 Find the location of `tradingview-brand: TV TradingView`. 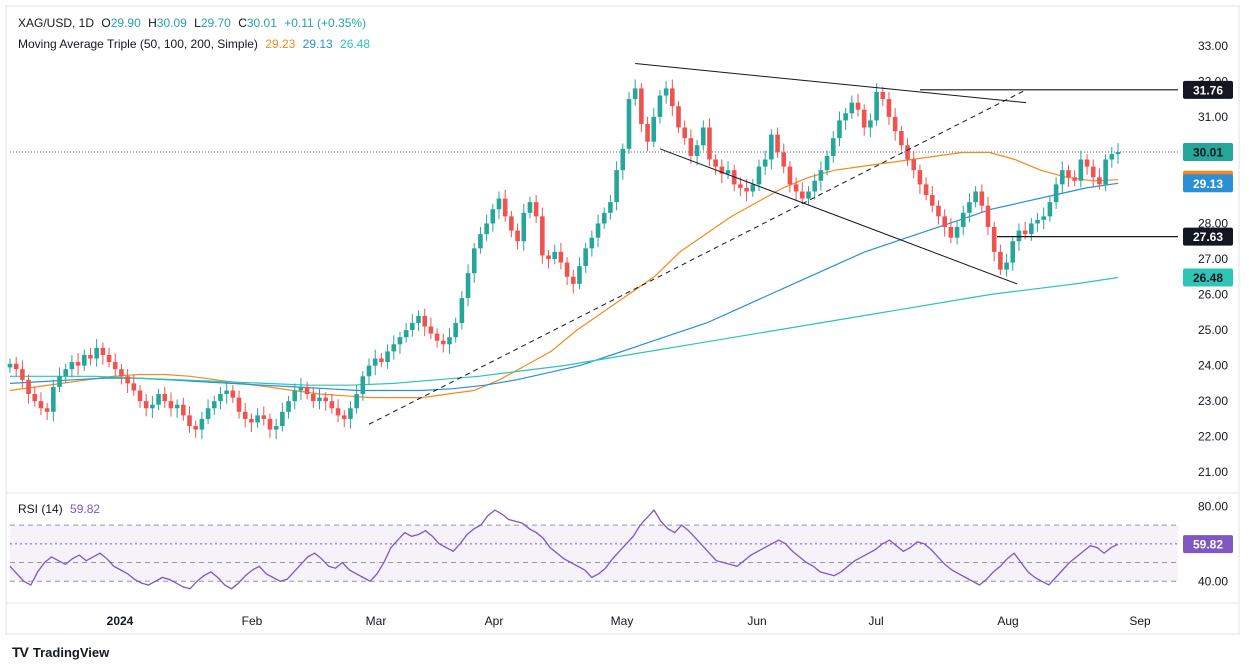

tradingview-brand: TV TradingView is located at coordinates (60, 652).